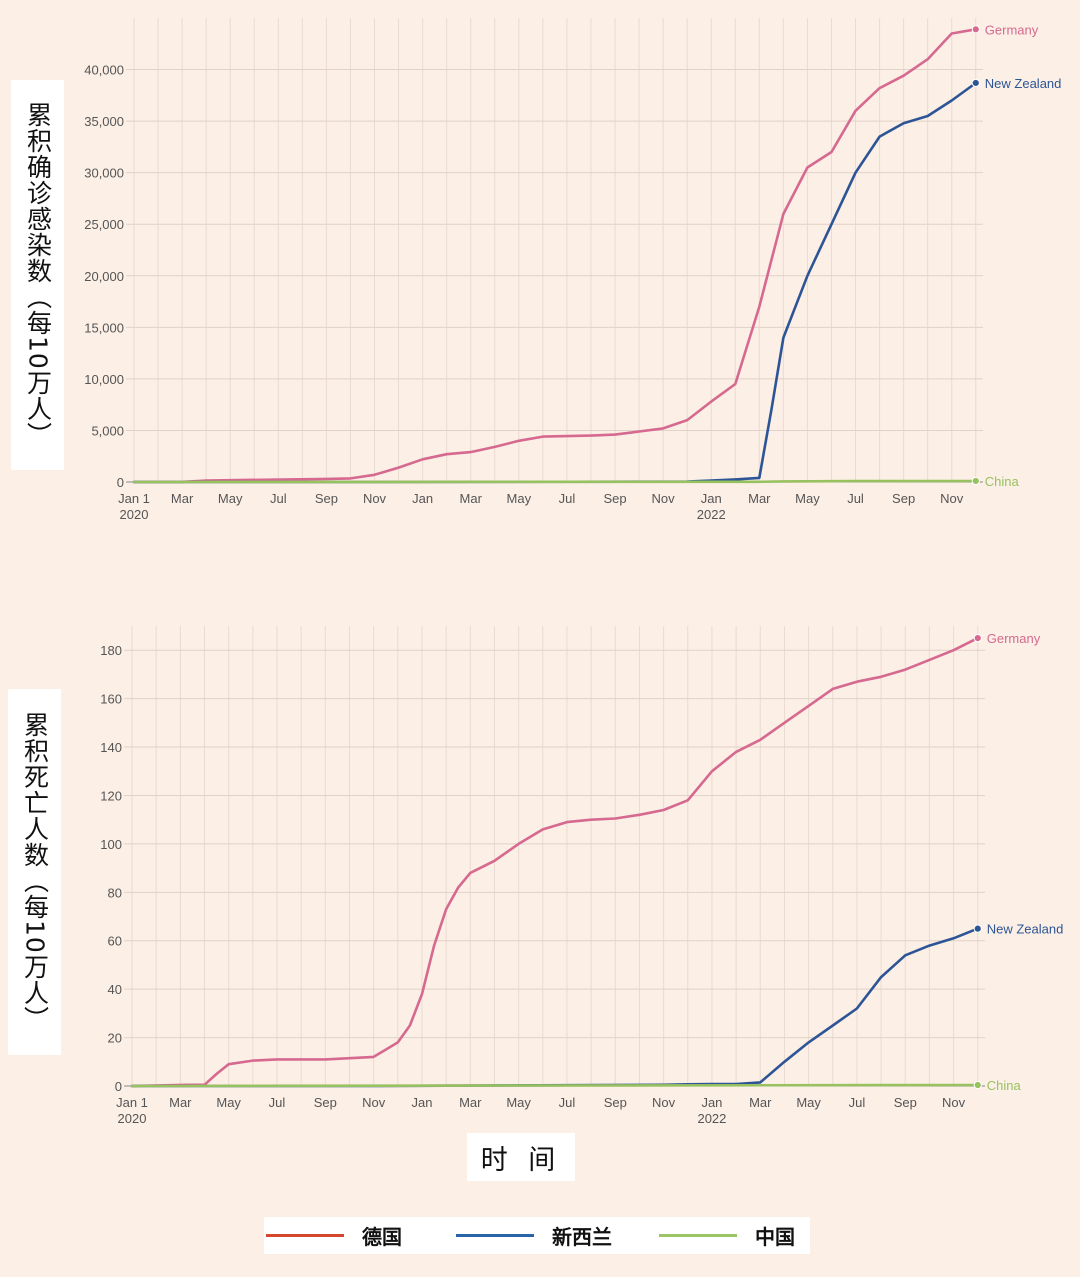 The height and width of the screenshot is (1277, 1080). I want to click on y-tick-label: 60, so click(115, 941).